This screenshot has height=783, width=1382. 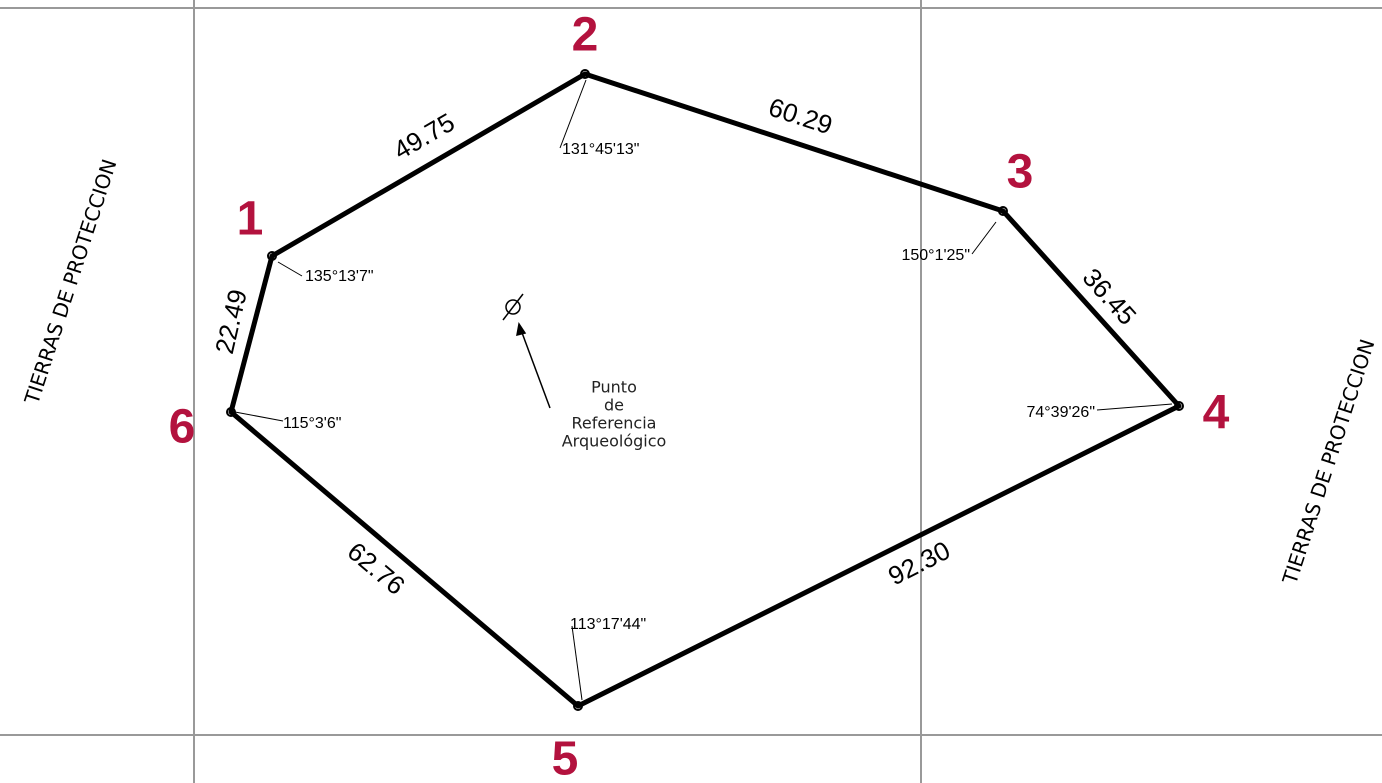 I want to click on edge-length: 49.75, so click(x=423, y=136).